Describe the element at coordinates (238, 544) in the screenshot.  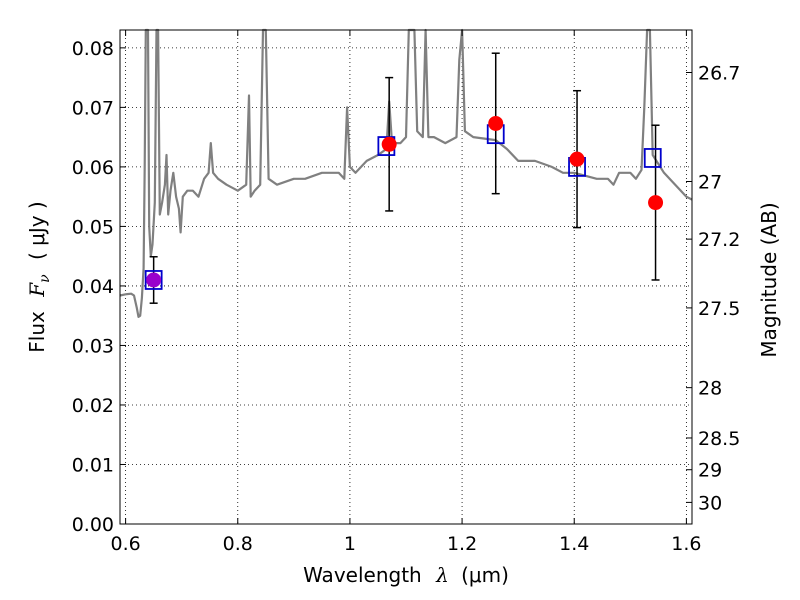
I see `x-tick-label: 0.8` at that location.